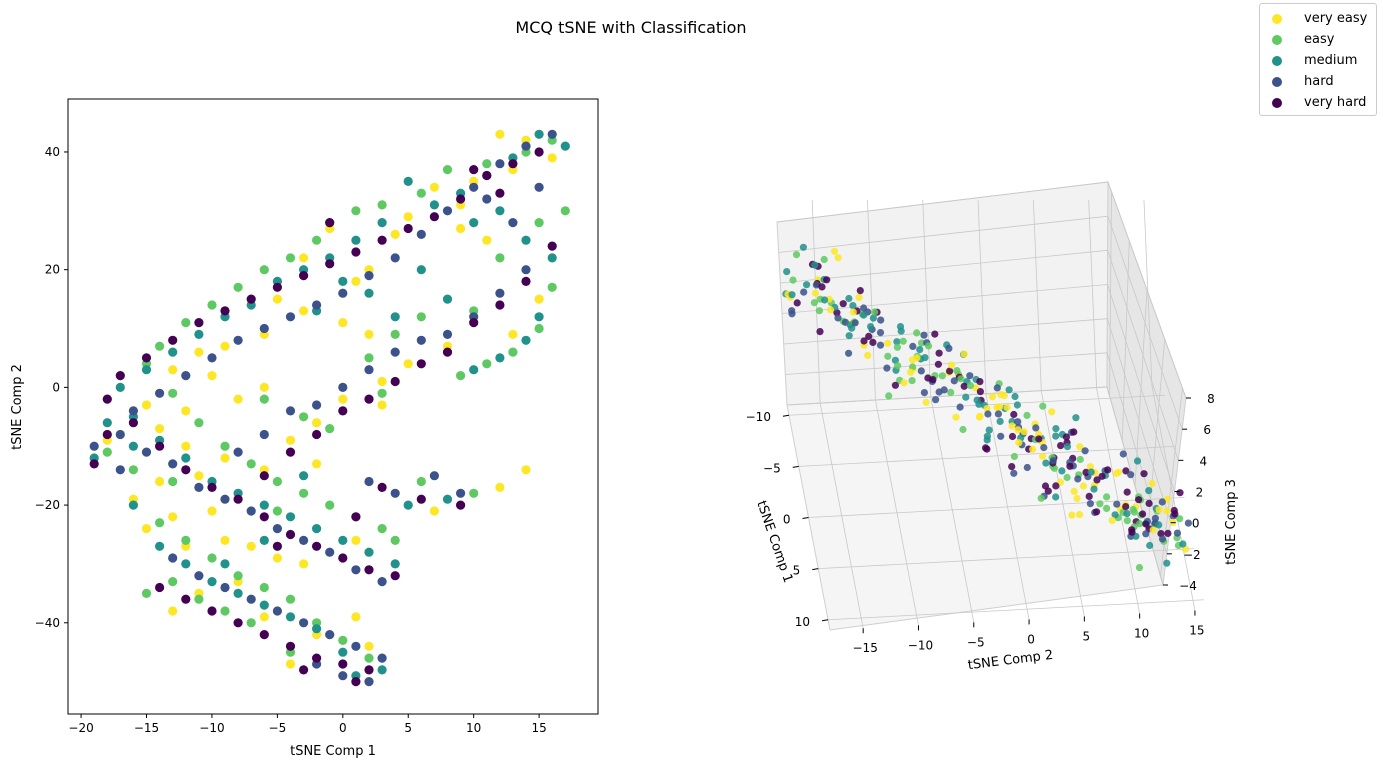  Describe the element at coordinates (538, 728) in the screenshot. I see `x-tick-label: 15` at that location.